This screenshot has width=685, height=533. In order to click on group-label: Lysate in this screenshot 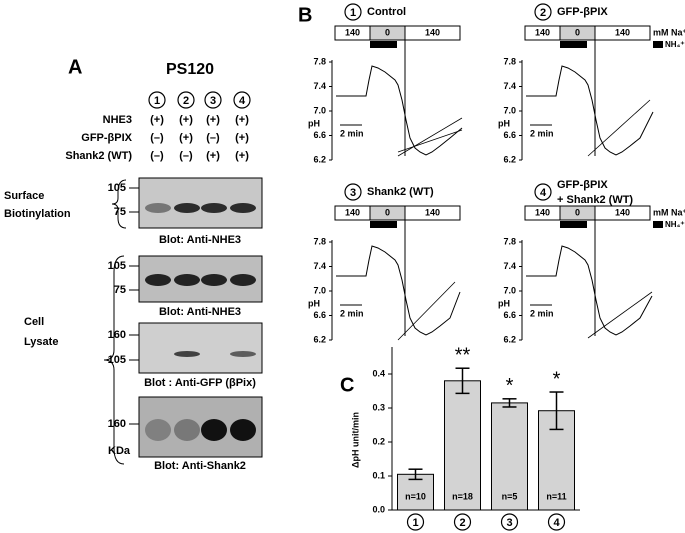, I will do `click(41, 342)`.